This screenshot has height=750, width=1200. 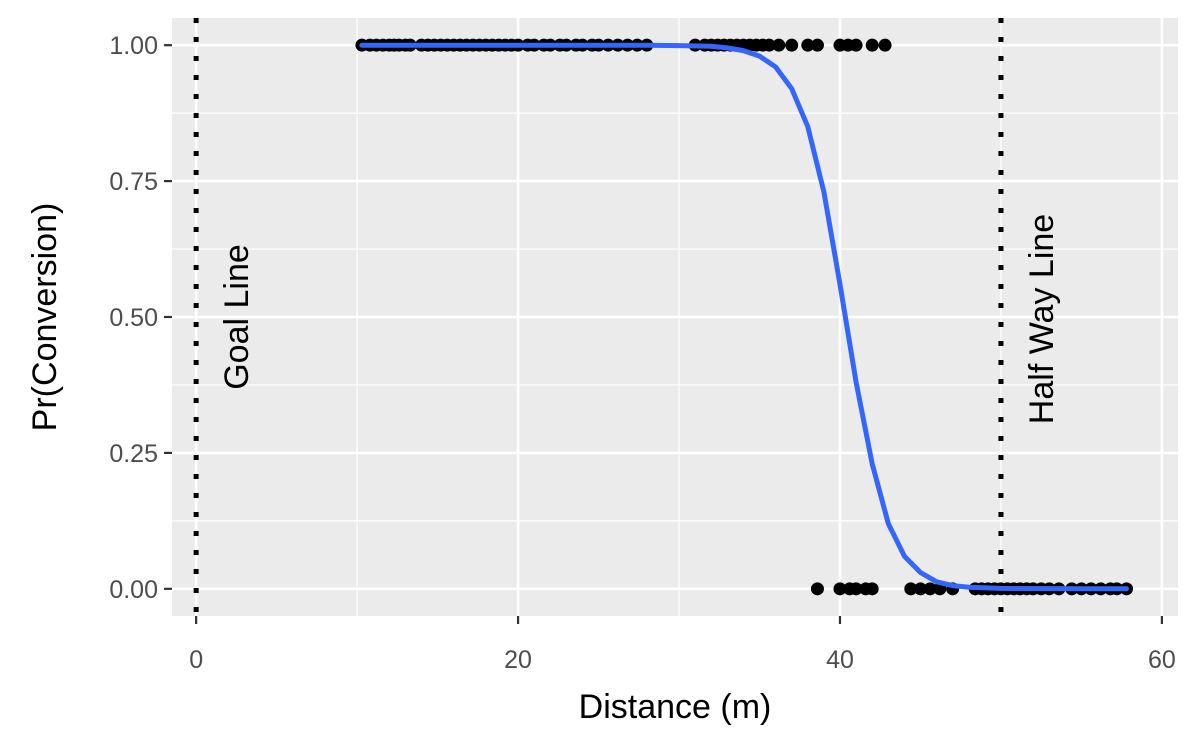 What do you see at coordinates (45, 317) in the screenshot?
I see `y-axis-title: Pr(Conversion)` at bounding box center [45, 317].